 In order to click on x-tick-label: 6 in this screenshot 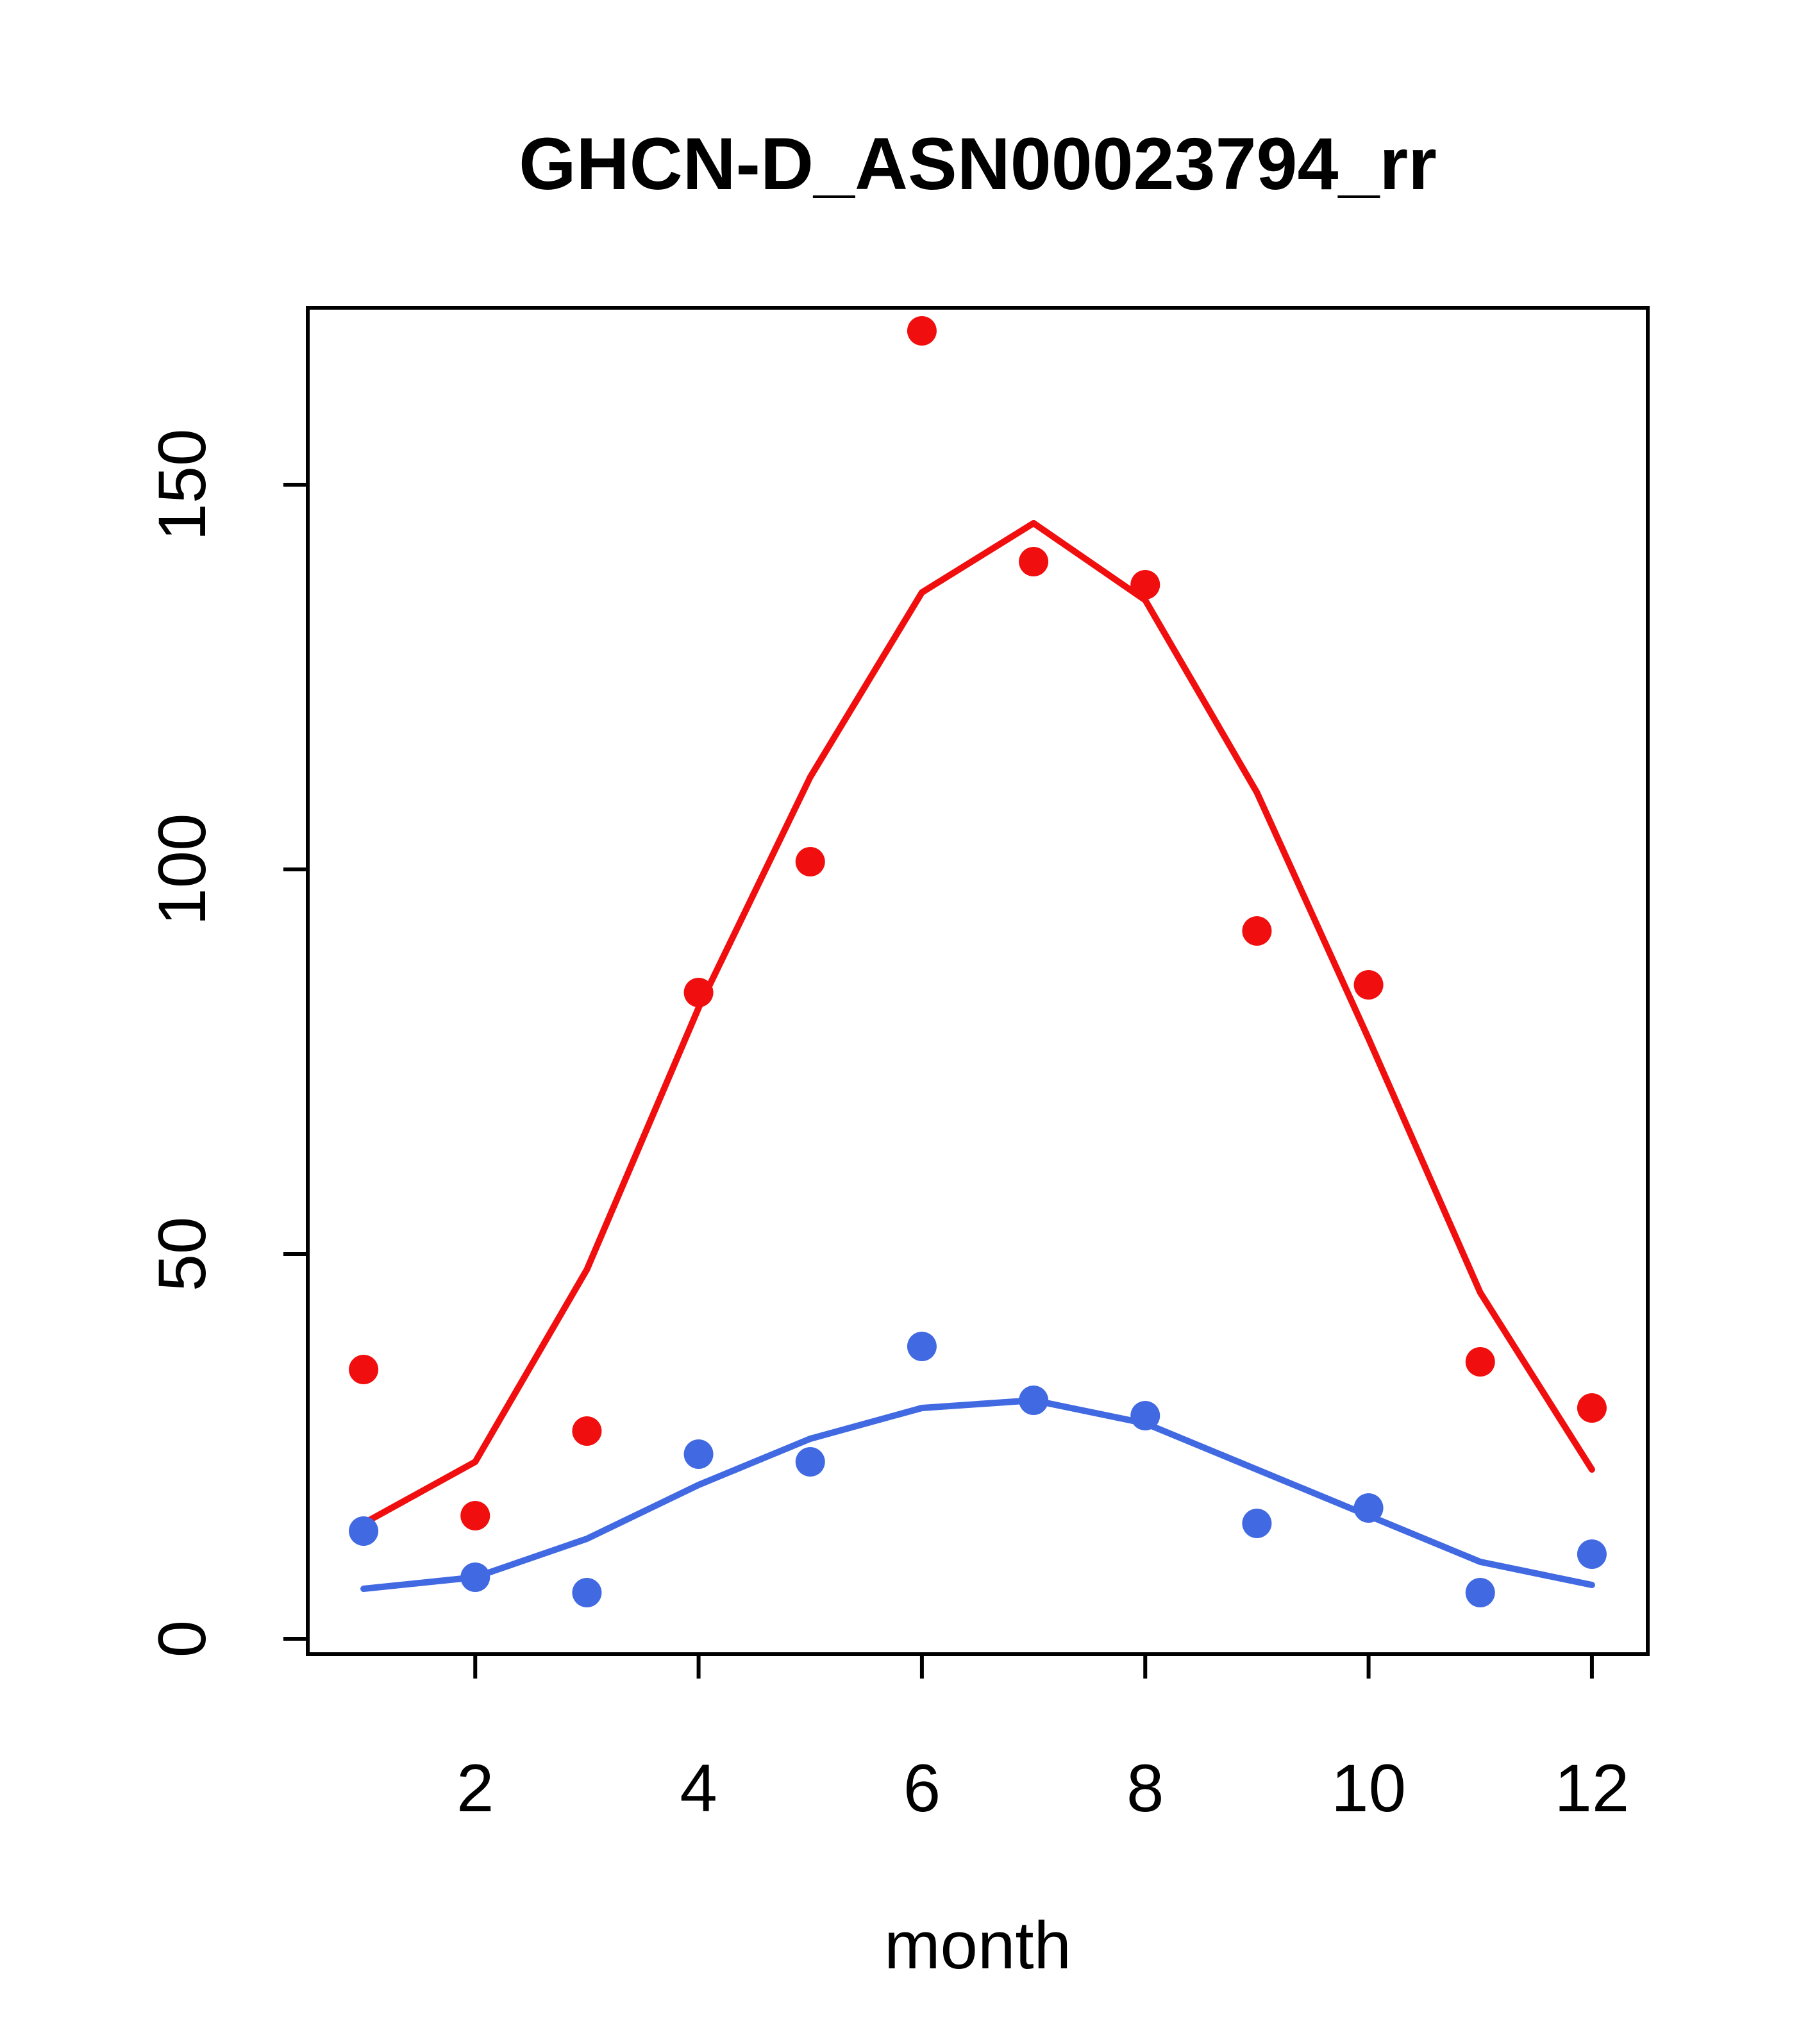, I will do `click(922, 1788)`.